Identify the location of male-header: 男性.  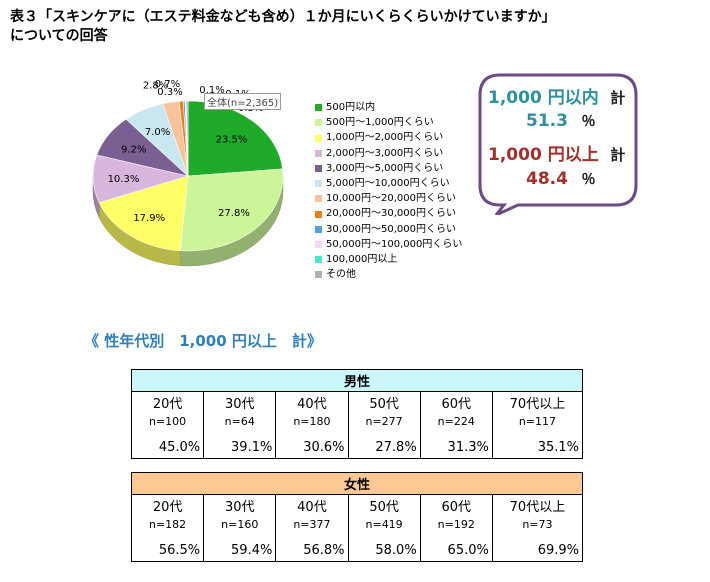
(357, 380).